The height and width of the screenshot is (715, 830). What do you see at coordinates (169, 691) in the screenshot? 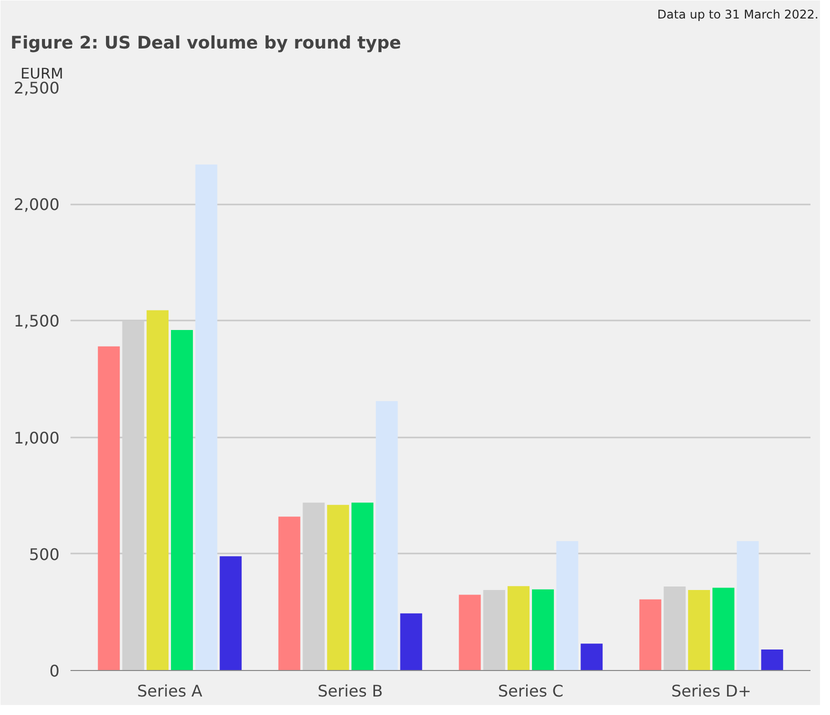
I see `x-tick-label: Series A` at bounding box center [169, 691].